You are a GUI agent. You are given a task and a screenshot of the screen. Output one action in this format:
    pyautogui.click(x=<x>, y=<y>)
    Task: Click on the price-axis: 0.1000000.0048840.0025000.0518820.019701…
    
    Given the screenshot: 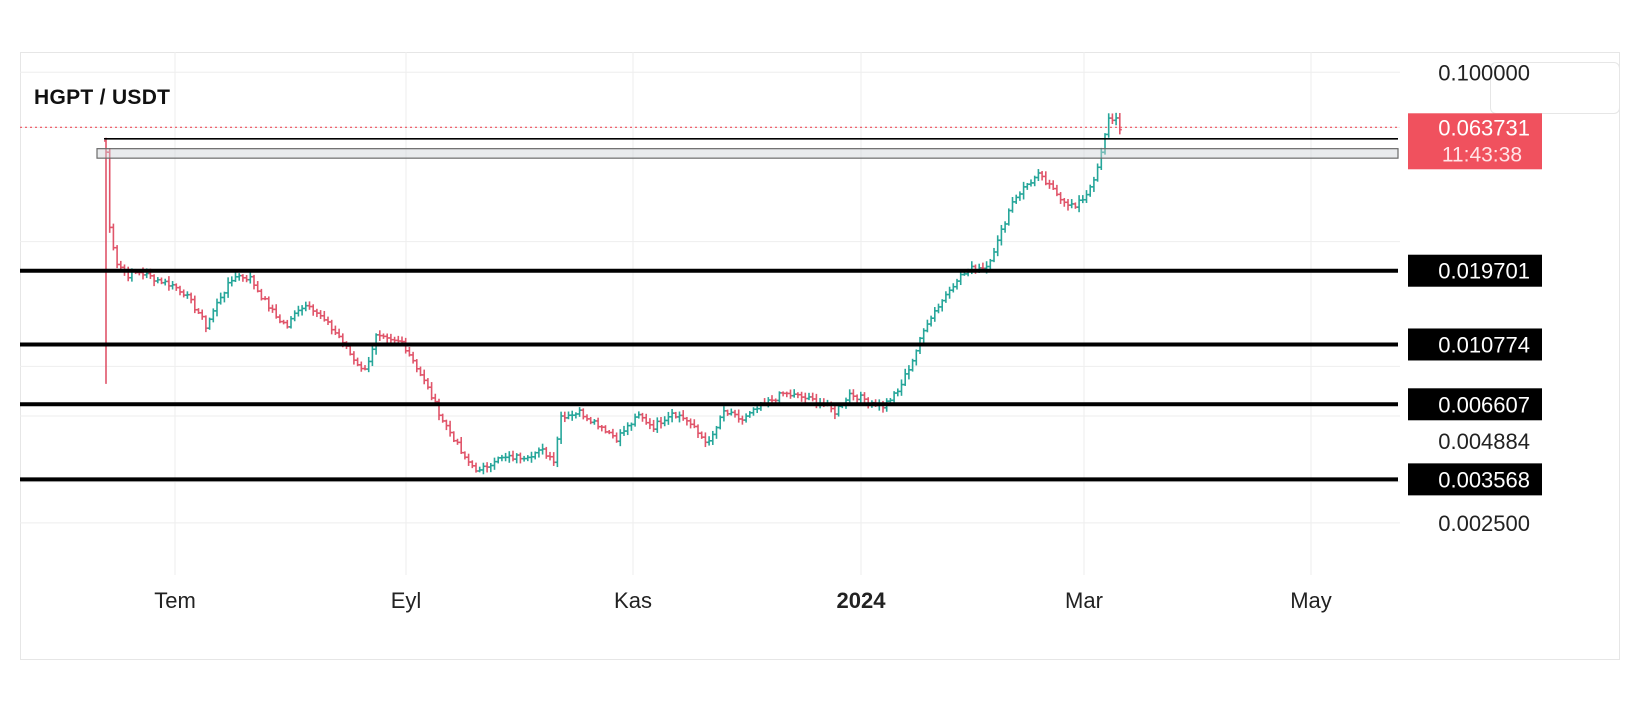 What is the action you would take?
    pyautogui.click(x=1475, y=298)
    